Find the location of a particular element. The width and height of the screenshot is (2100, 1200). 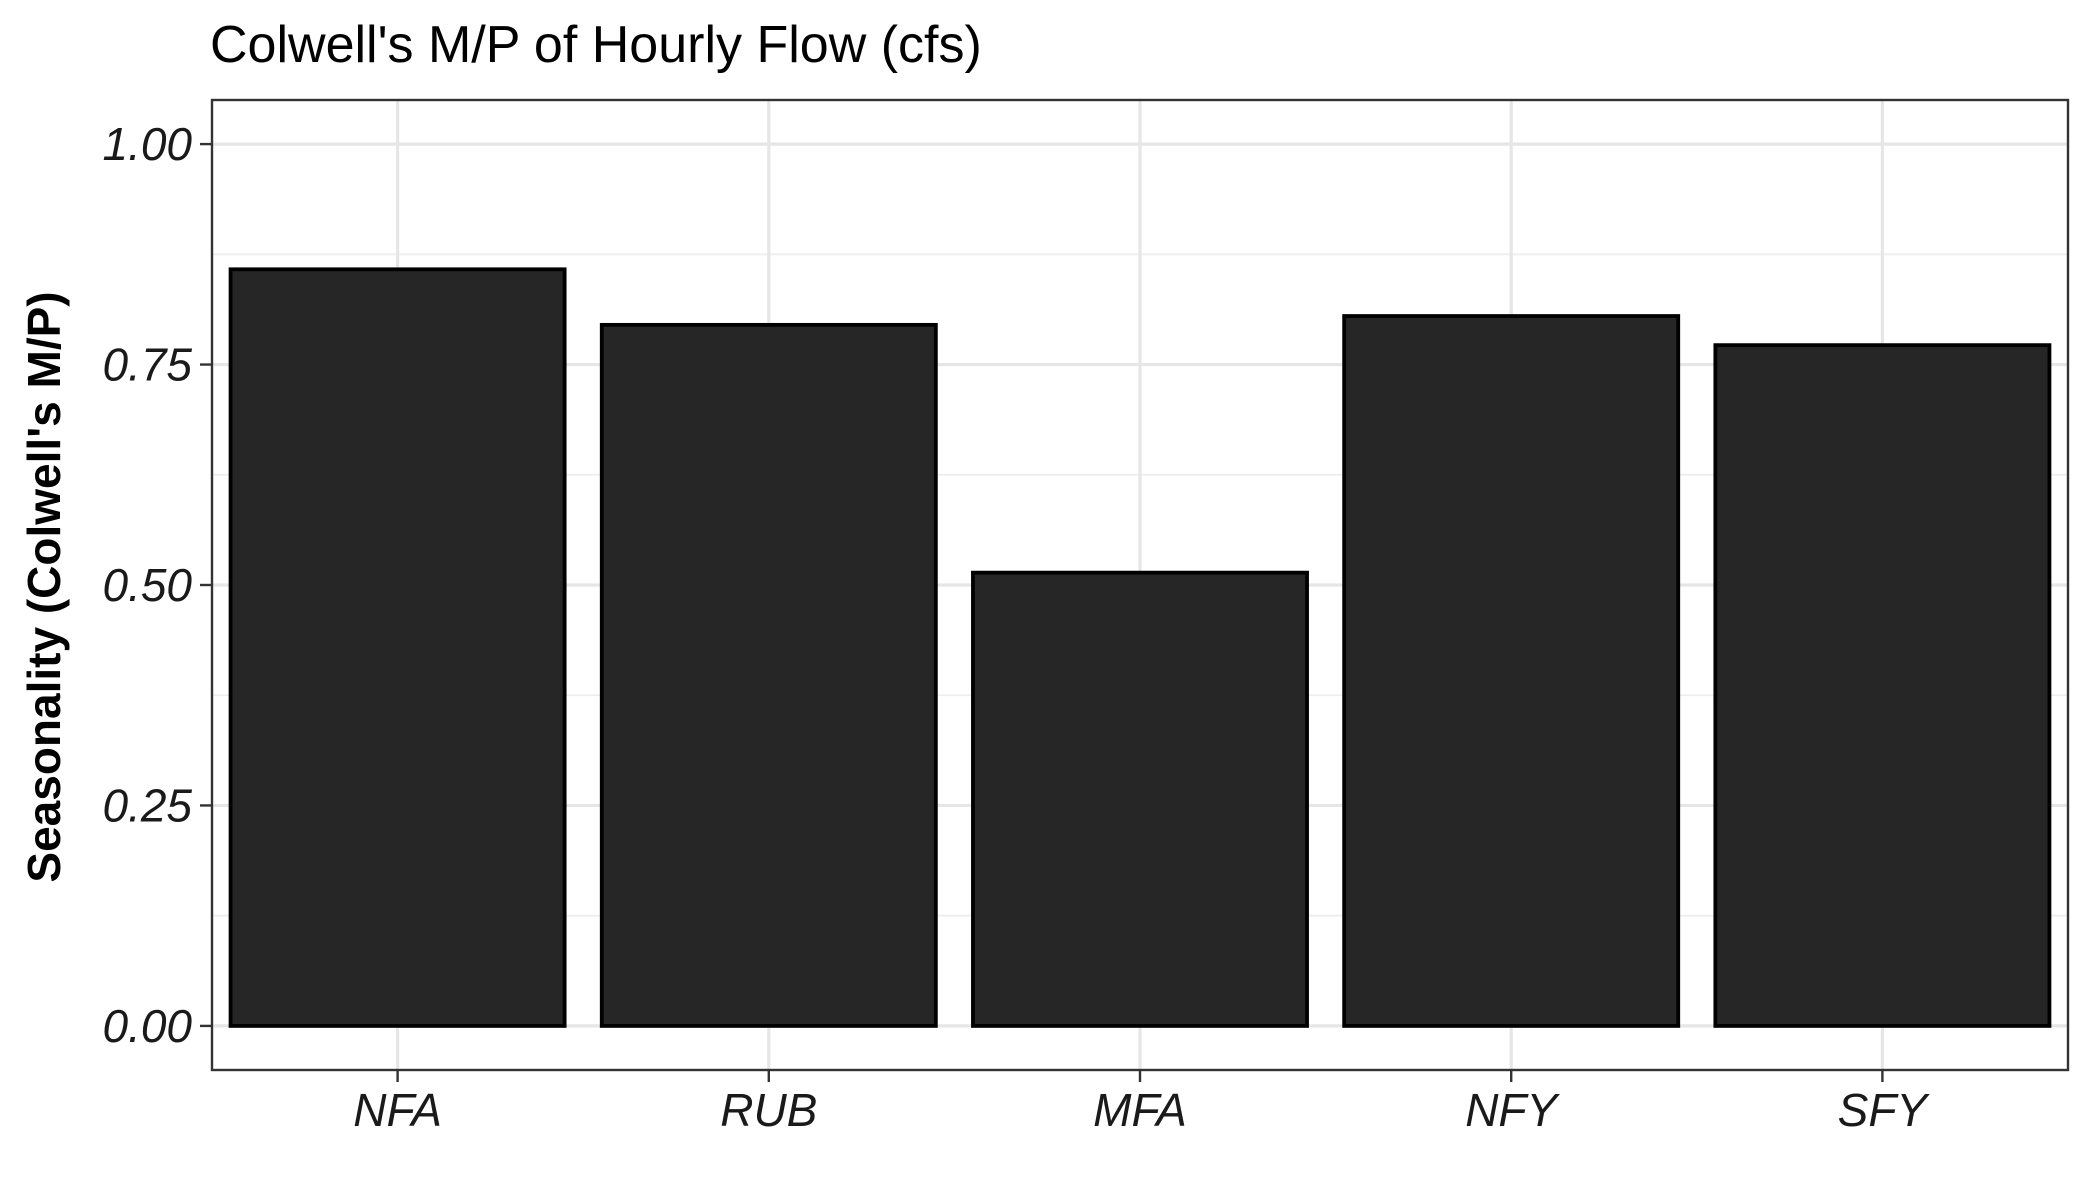

y-axis-label: Seasonality (Colwell's M/P) is located at coordinates (44, 586).